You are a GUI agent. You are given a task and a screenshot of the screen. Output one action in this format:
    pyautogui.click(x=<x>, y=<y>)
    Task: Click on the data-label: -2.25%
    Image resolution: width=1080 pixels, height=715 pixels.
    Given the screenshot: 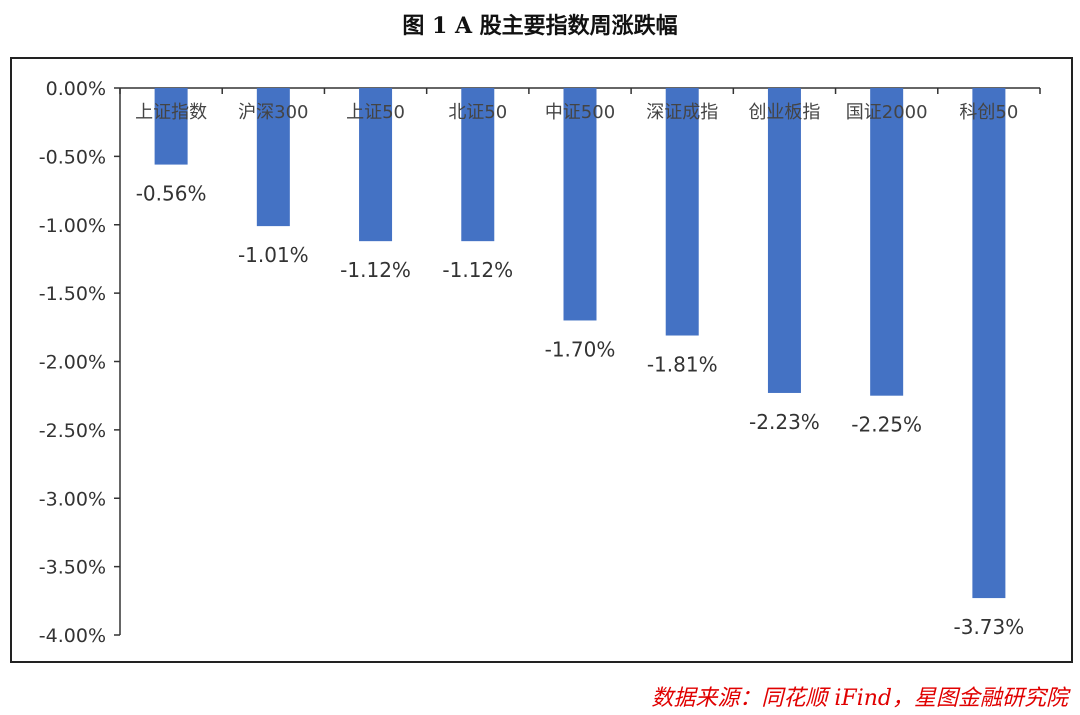 What is the action you would take?
    pyautogui.click(x=886, y=425)
    